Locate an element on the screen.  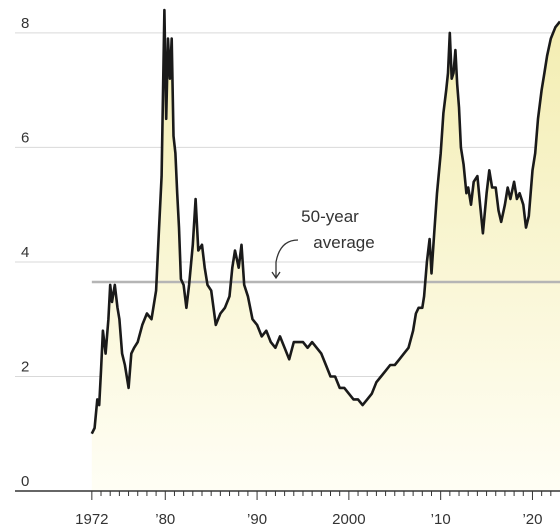
average-arrow-icon is located at coordinates (285, 259).